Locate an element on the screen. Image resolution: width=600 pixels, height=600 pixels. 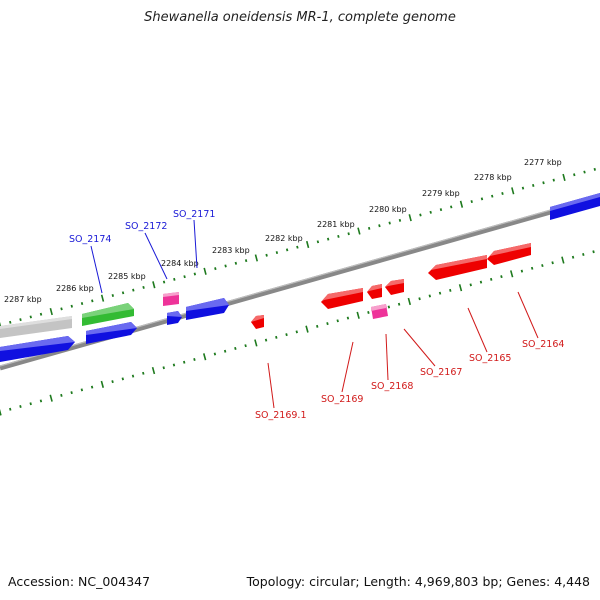
kbp-label-2285: 2285 kbp is located at coordinates (127, 276).